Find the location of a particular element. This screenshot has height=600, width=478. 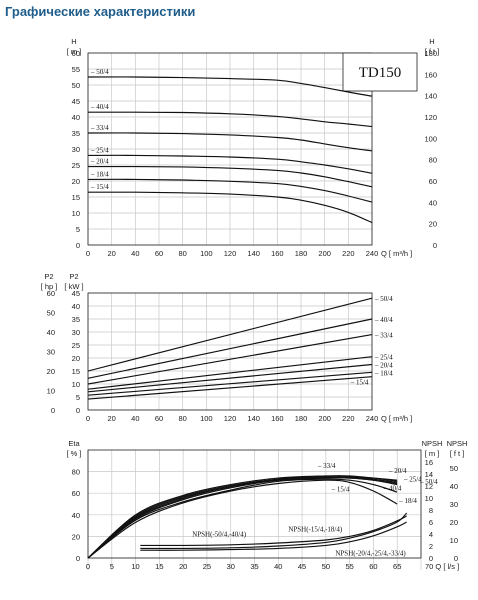

x-axis-title: 70 Q [ l/s ] is located at coordinates (442, 566).